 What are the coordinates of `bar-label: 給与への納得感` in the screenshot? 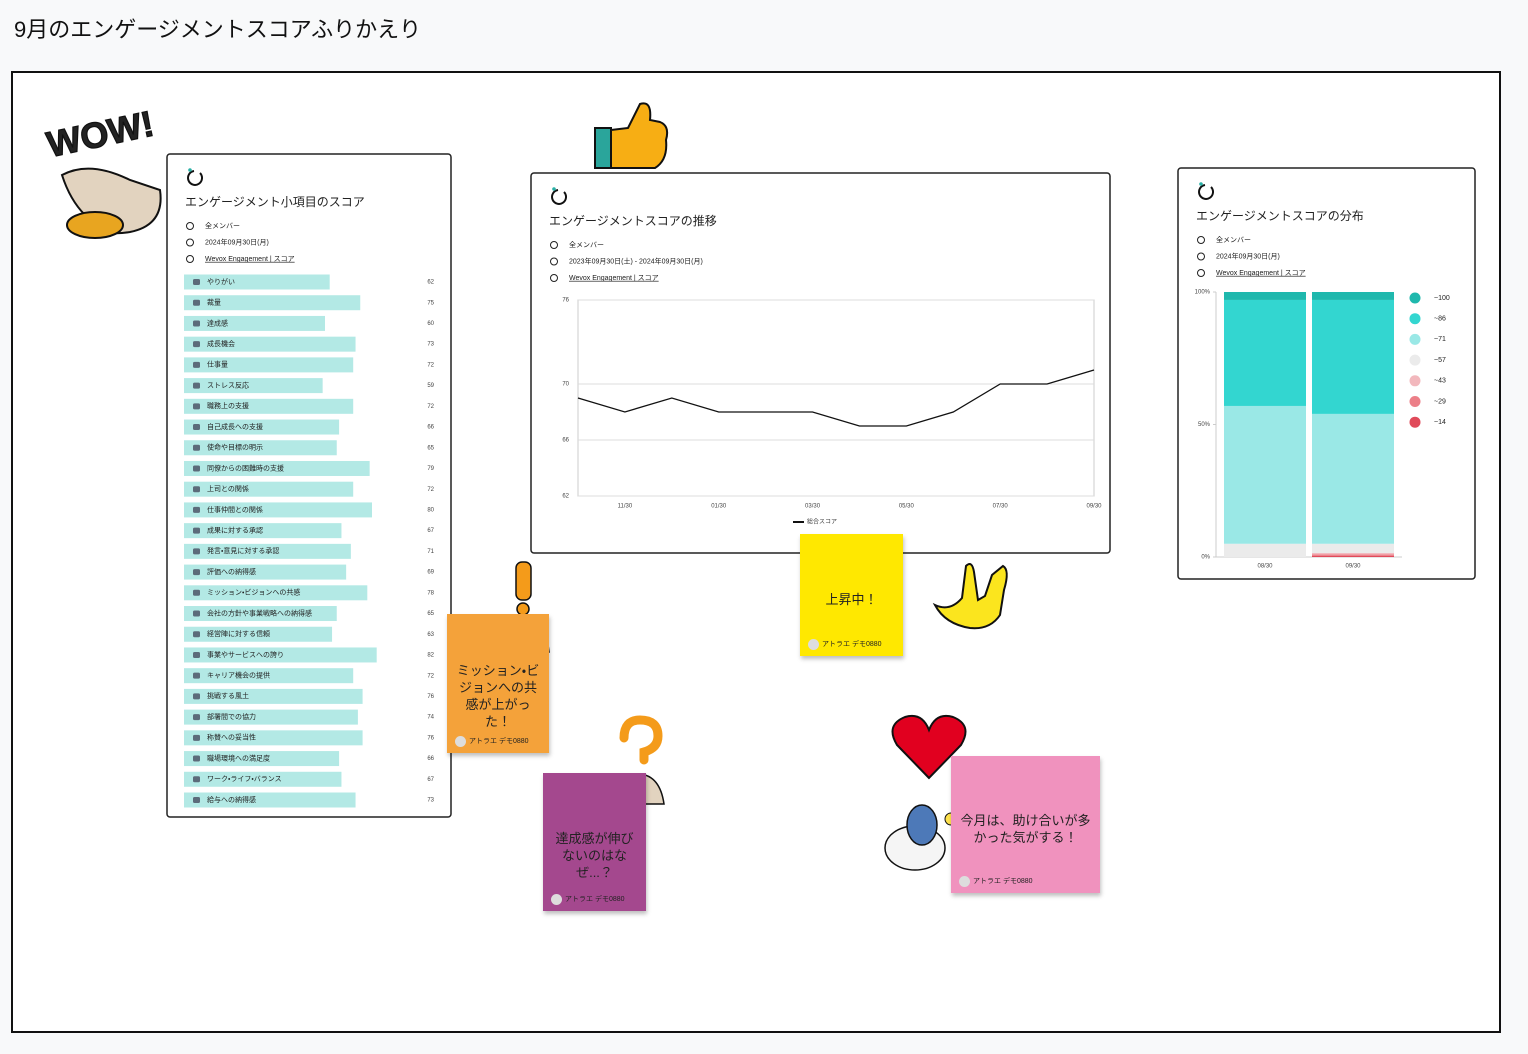 It's located at (231, 799).